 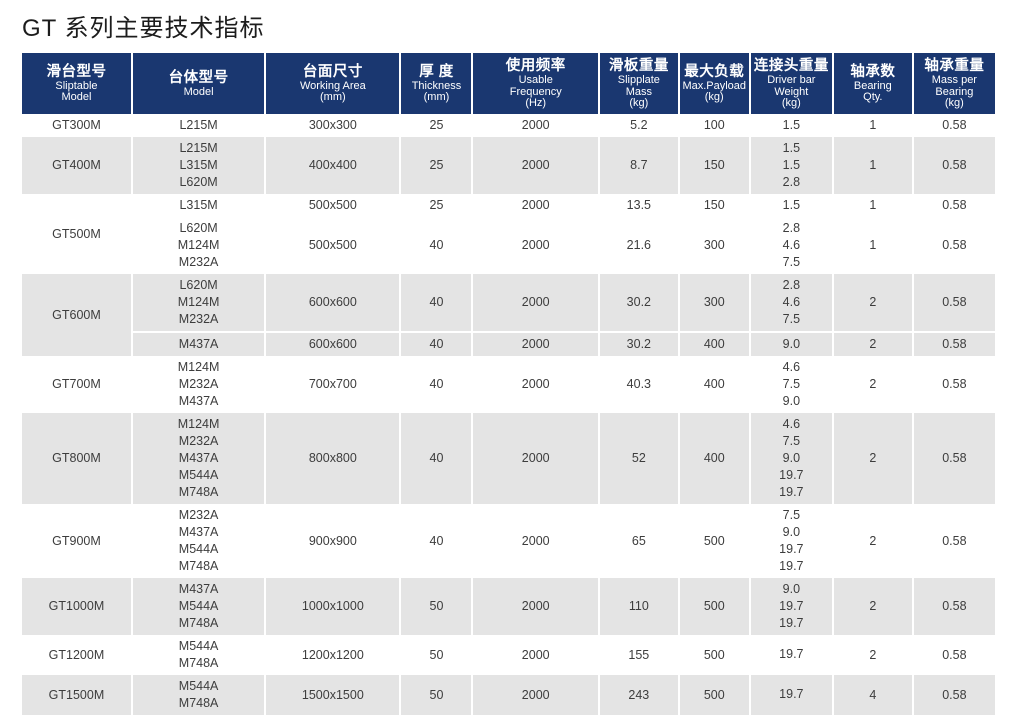 I want to click on column-header-zh: 轴承数, so click(x=873, y=71).